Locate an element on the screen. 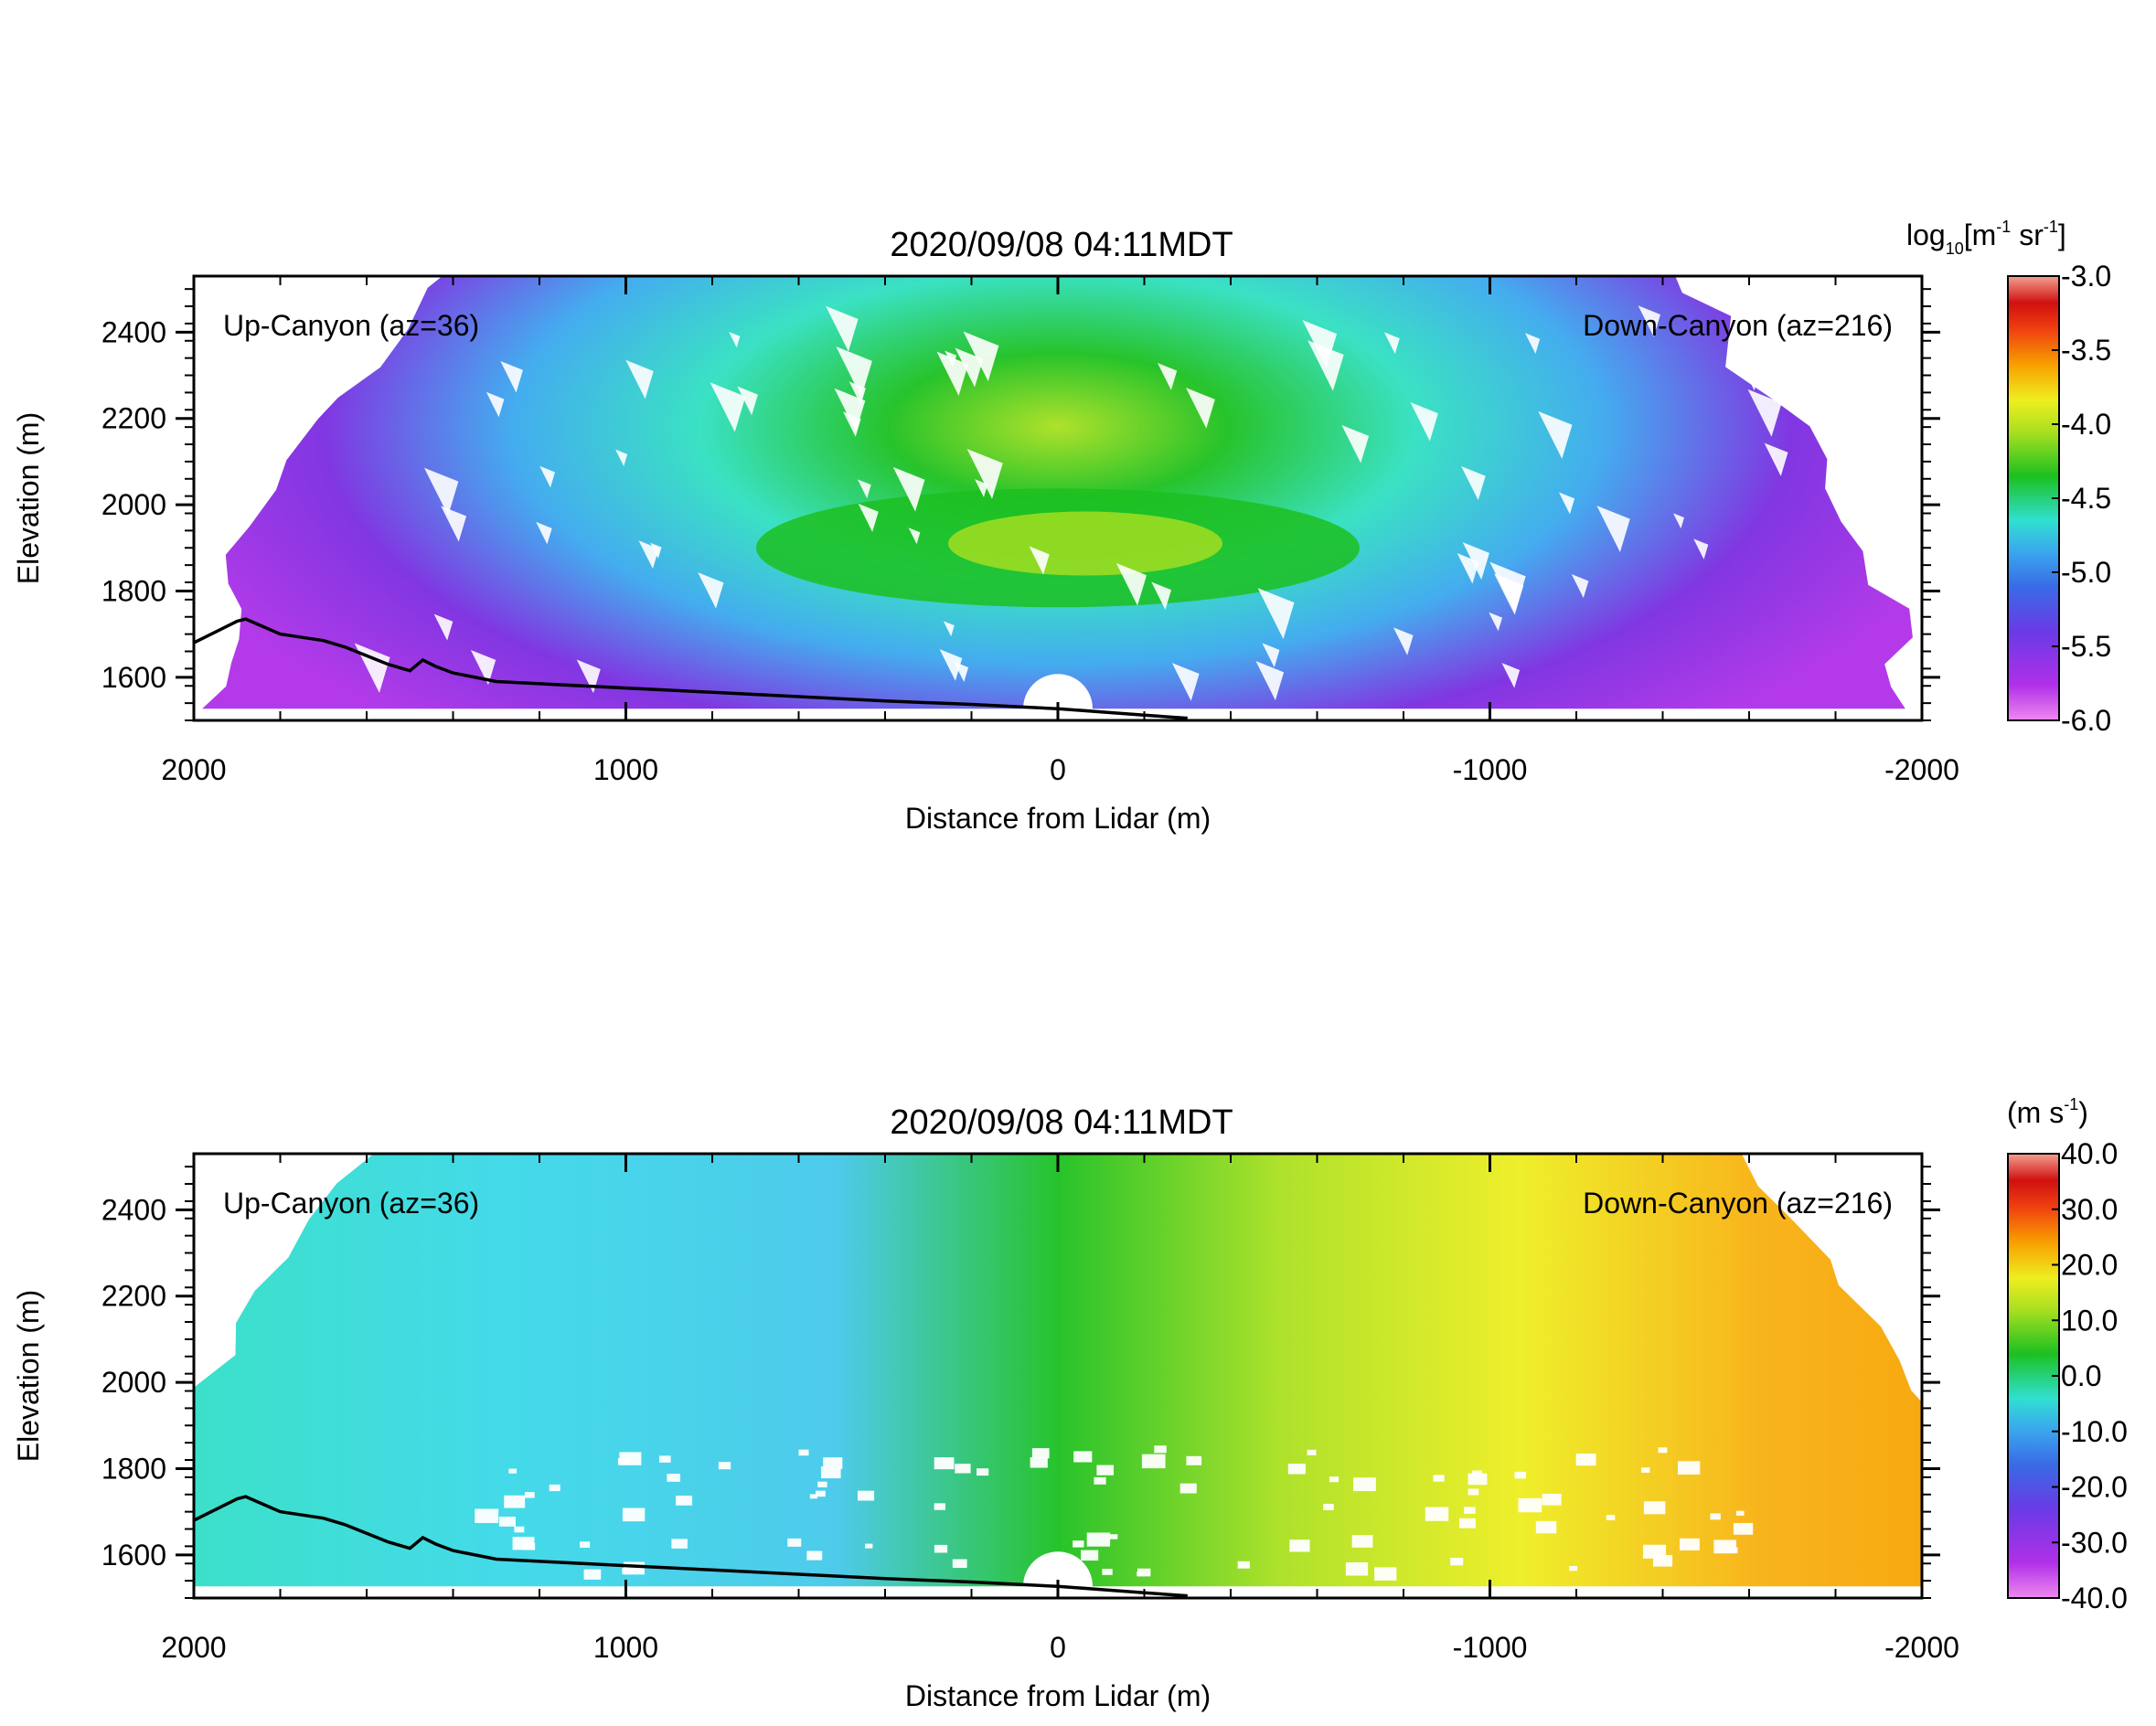 This screenshot has height=1726, width=2156. colorbar-tick-label: 0.0 is located at coordinates (2081, 1375).